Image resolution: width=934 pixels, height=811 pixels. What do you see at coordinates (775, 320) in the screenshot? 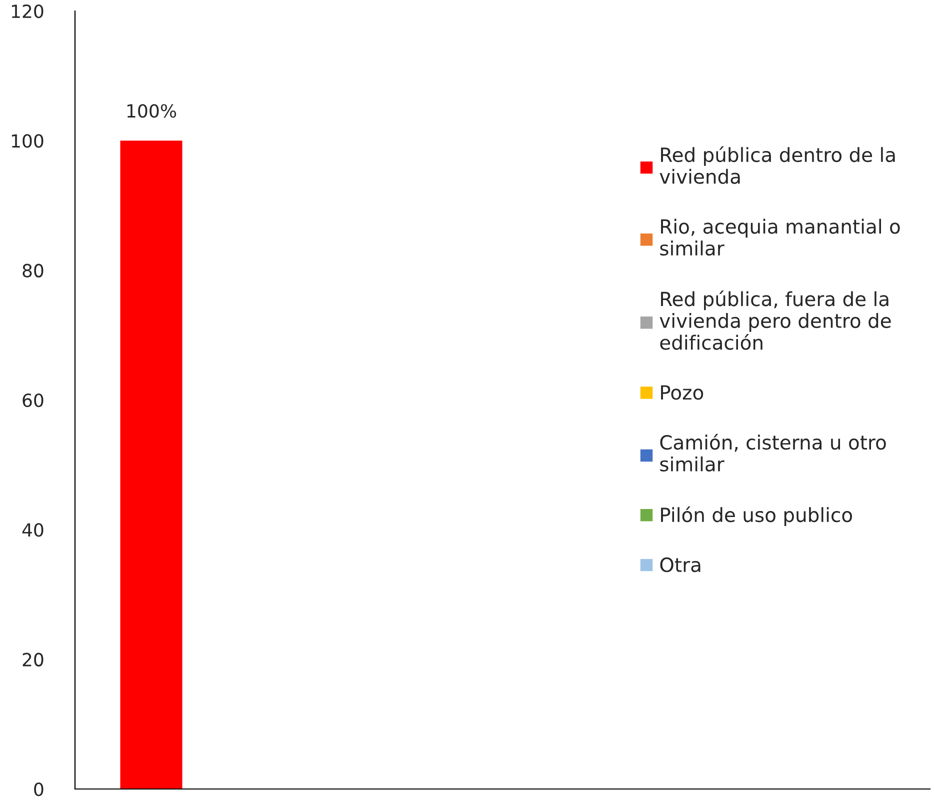
I see `legend-label: Red pública, fuera de la vivienda pero dentro de edificación` at bounding box center [775, 320].